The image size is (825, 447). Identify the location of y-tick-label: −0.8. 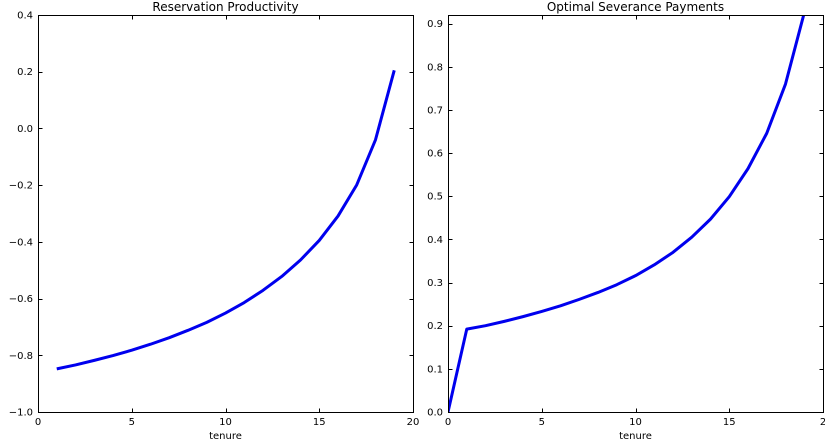
(21, 356).